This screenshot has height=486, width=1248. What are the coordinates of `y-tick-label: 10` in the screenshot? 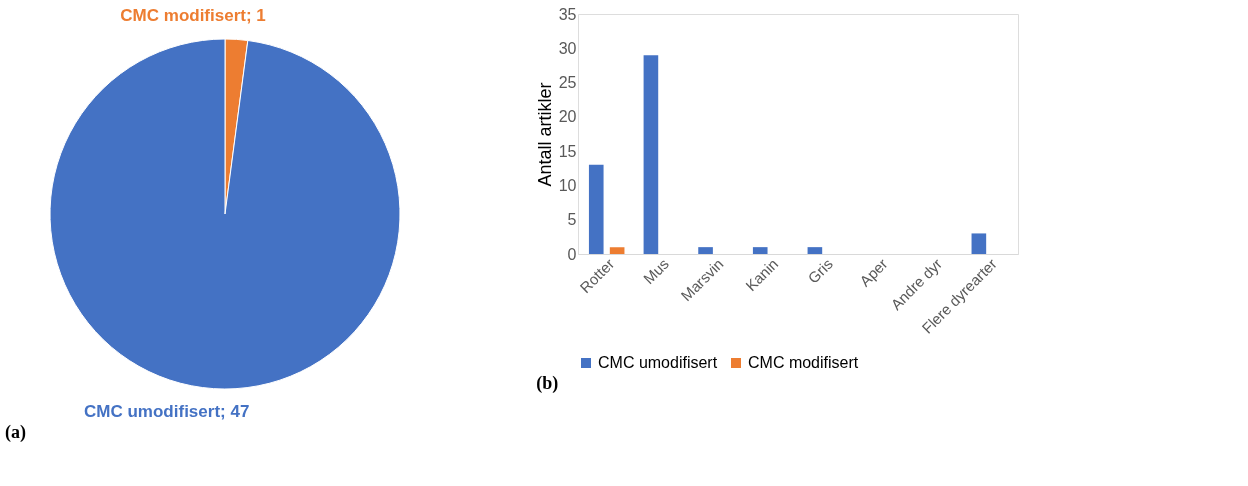 It's located at (567, 185).